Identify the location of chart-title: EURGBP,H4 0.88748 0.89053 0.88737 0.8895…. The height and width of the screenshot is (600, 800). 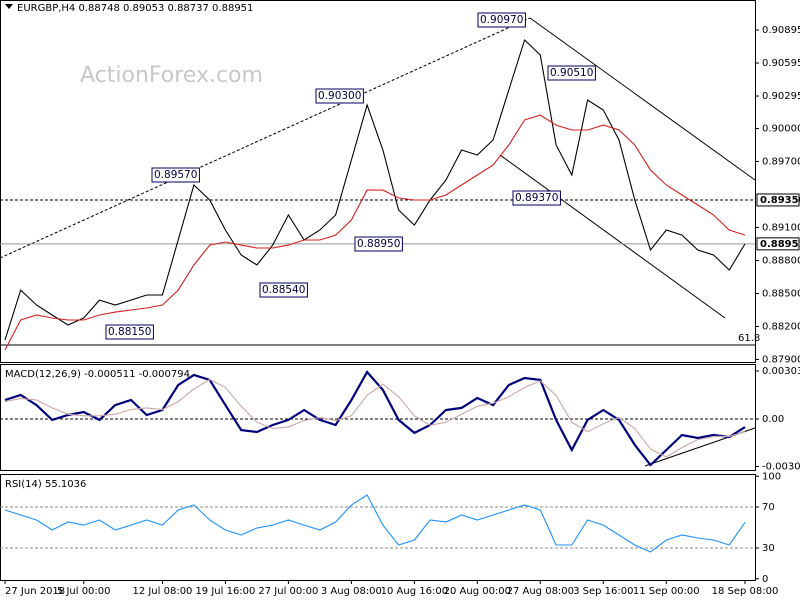
(135, 8).